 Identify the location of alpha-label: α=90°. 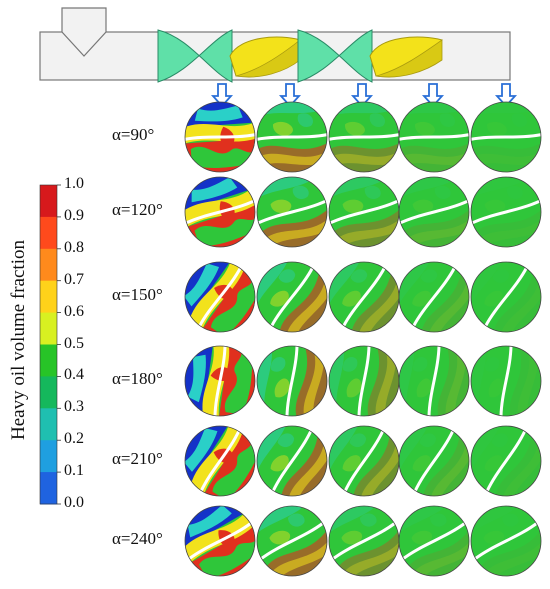
(133, 134).